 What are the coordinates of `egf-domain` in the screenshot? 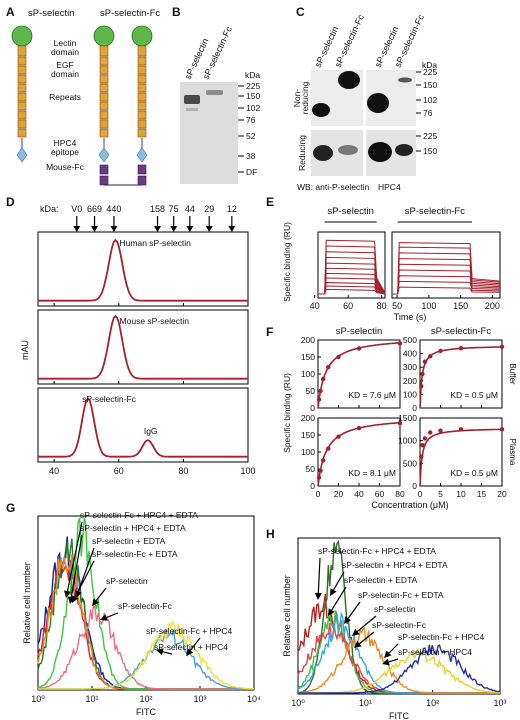 It's located at (104, 51).